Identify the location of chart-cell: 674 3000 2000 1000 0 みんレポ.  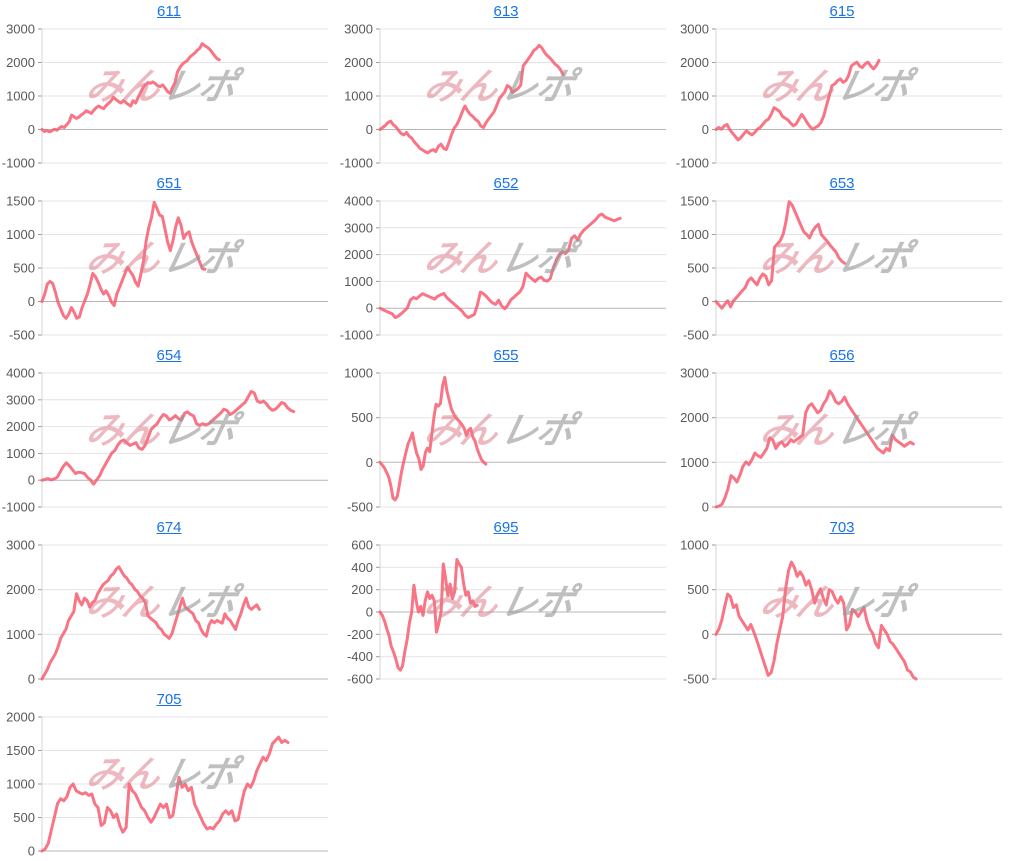
(169, 602).